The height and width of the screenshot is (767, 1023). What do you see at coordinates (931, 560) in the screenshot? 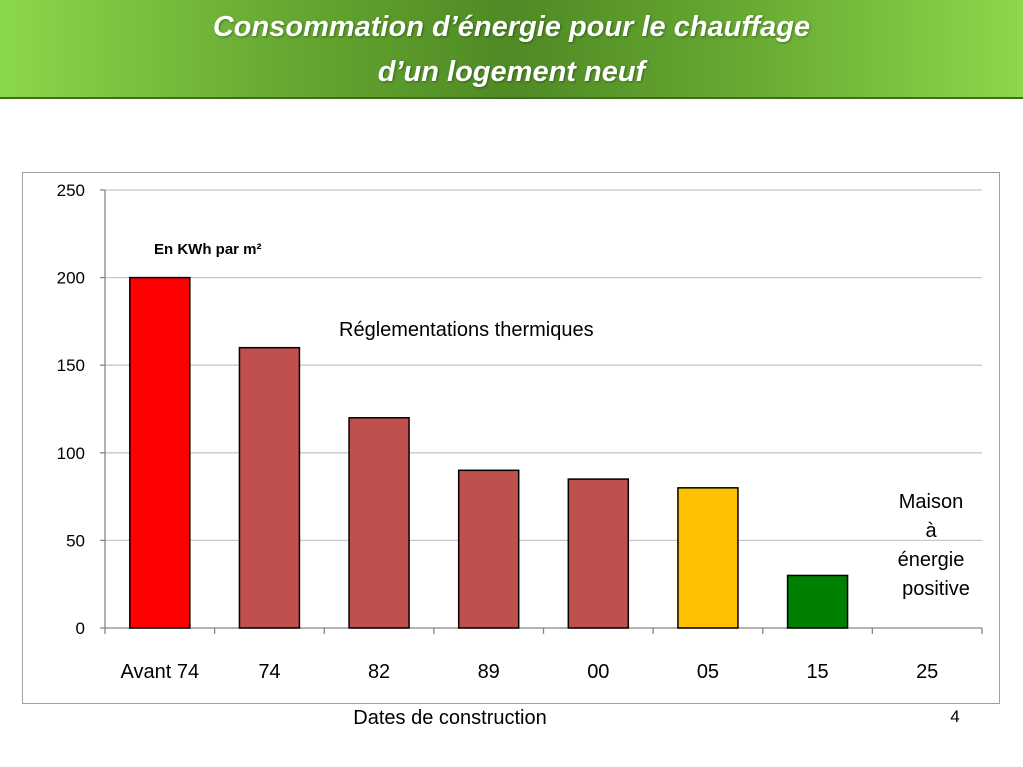
I see `annotation-positive-house-line: énergie` at bounding box center [931, 560].